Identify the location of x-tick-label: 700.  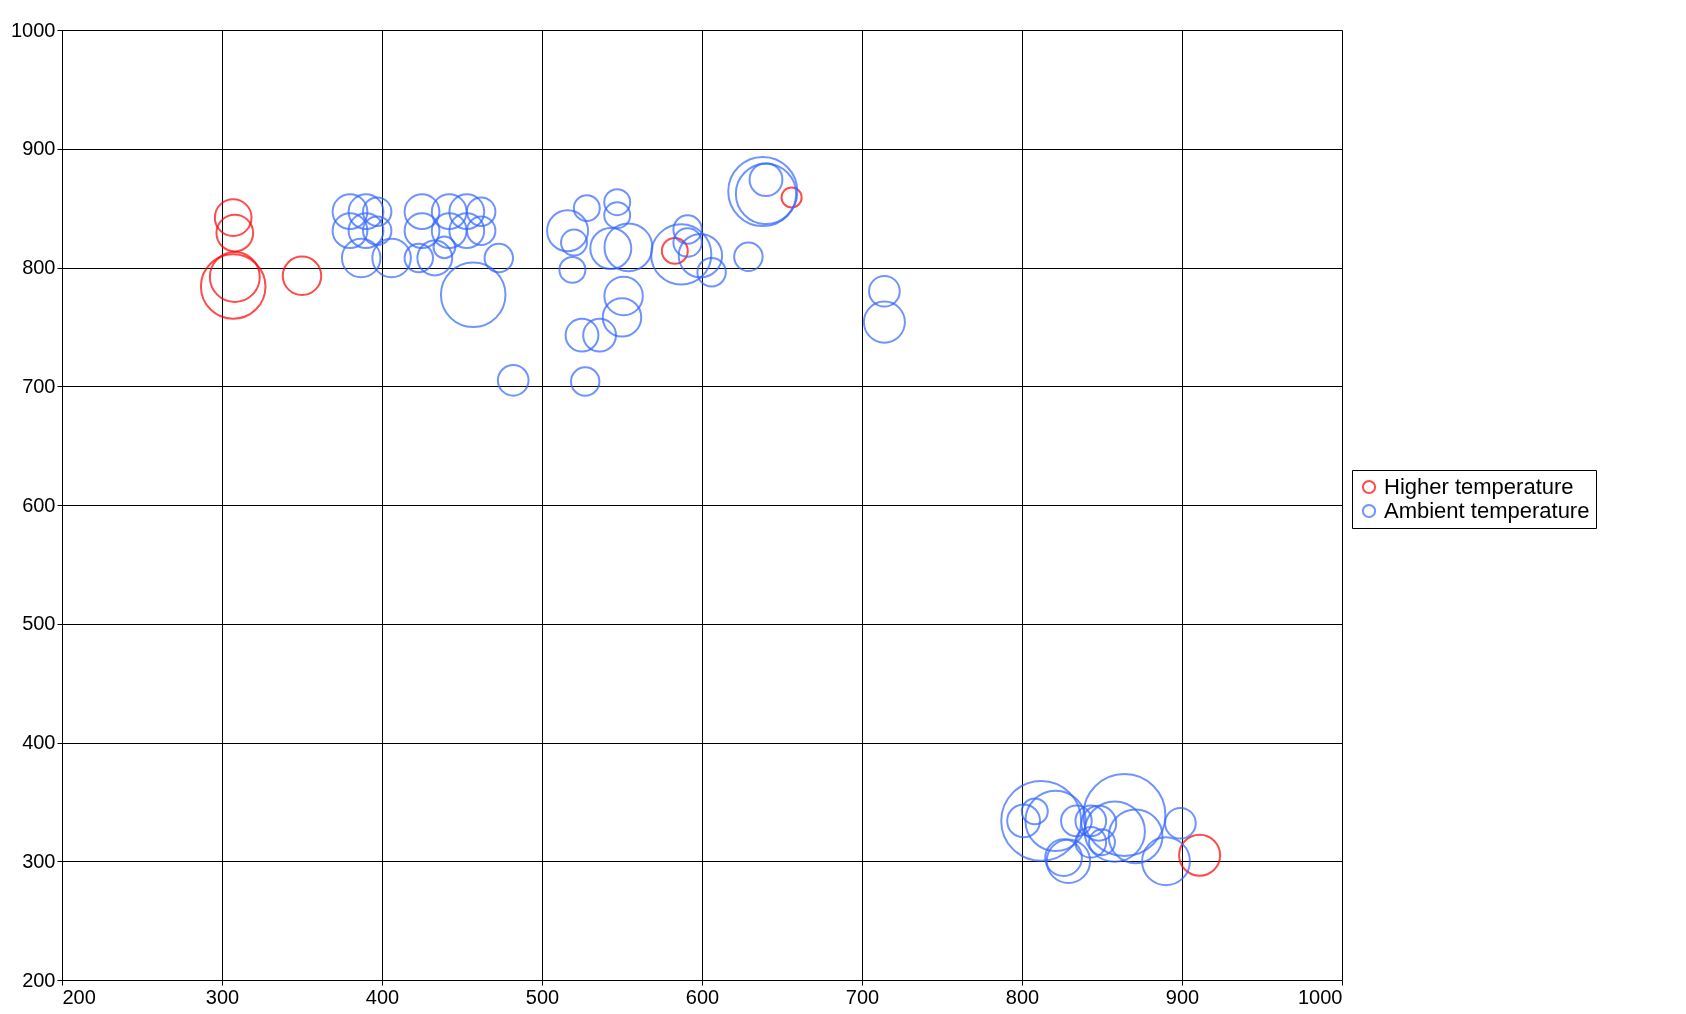
(862, 996).